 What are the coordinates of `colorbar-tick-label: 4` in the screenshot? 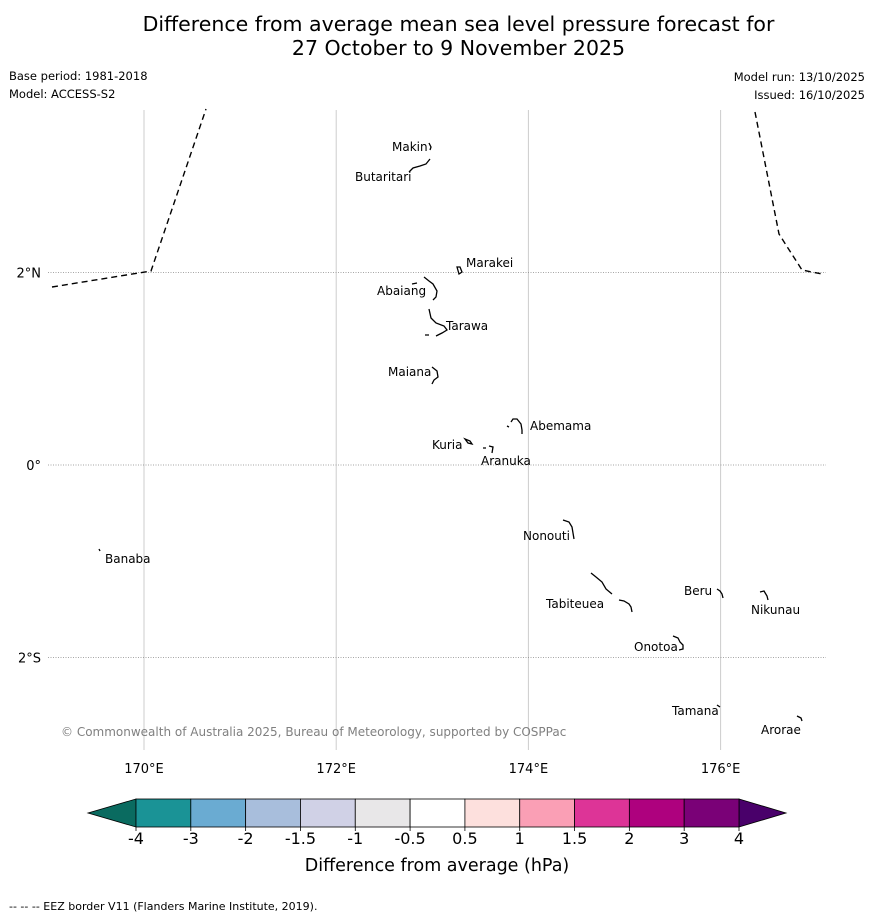 It's located at (739, 838).